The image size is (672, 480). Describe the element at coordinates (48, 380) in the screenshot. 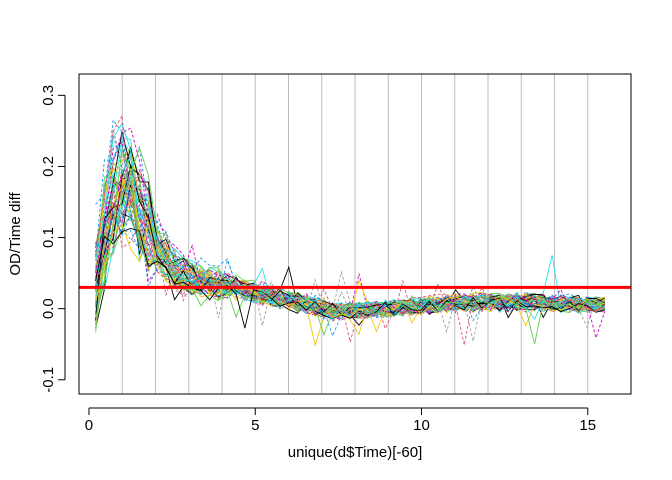

I see `y-tick-label-0: -0.1` at that location.